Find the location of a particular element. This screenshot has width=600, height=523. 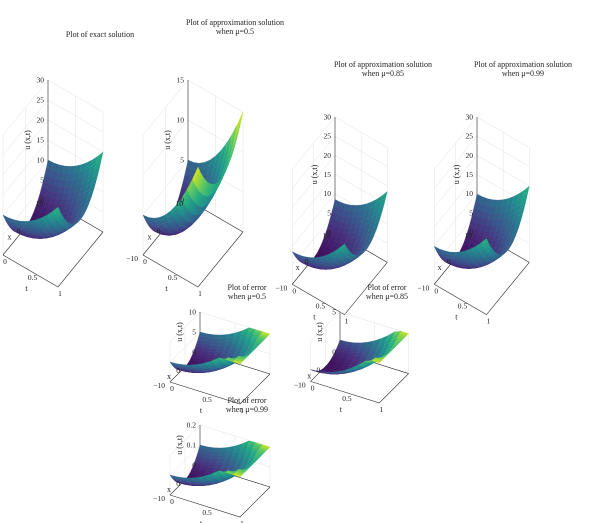

panel-title: when μ=0.5 is located at coordinates (235, 31).